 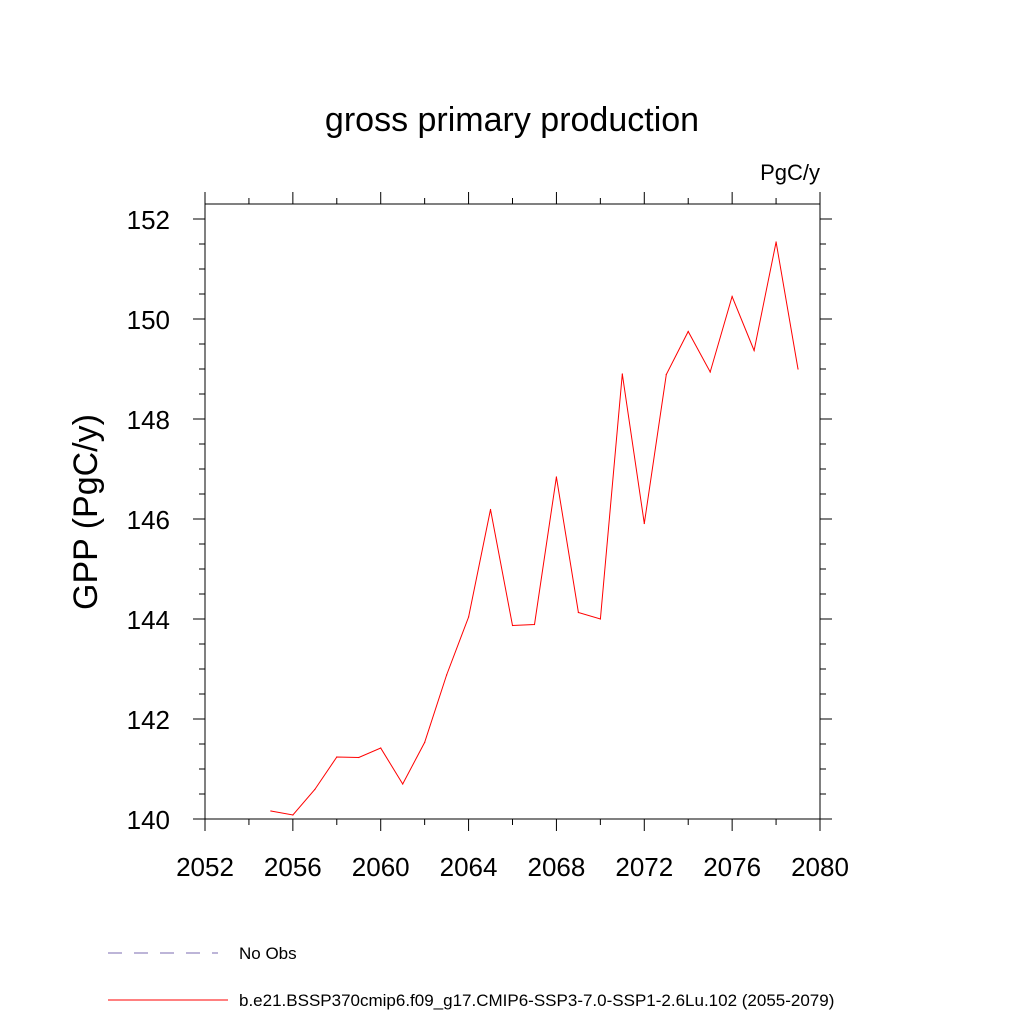 I want to click on y-axis-label: GPP (PgC/y), so click(x=86, y=512).